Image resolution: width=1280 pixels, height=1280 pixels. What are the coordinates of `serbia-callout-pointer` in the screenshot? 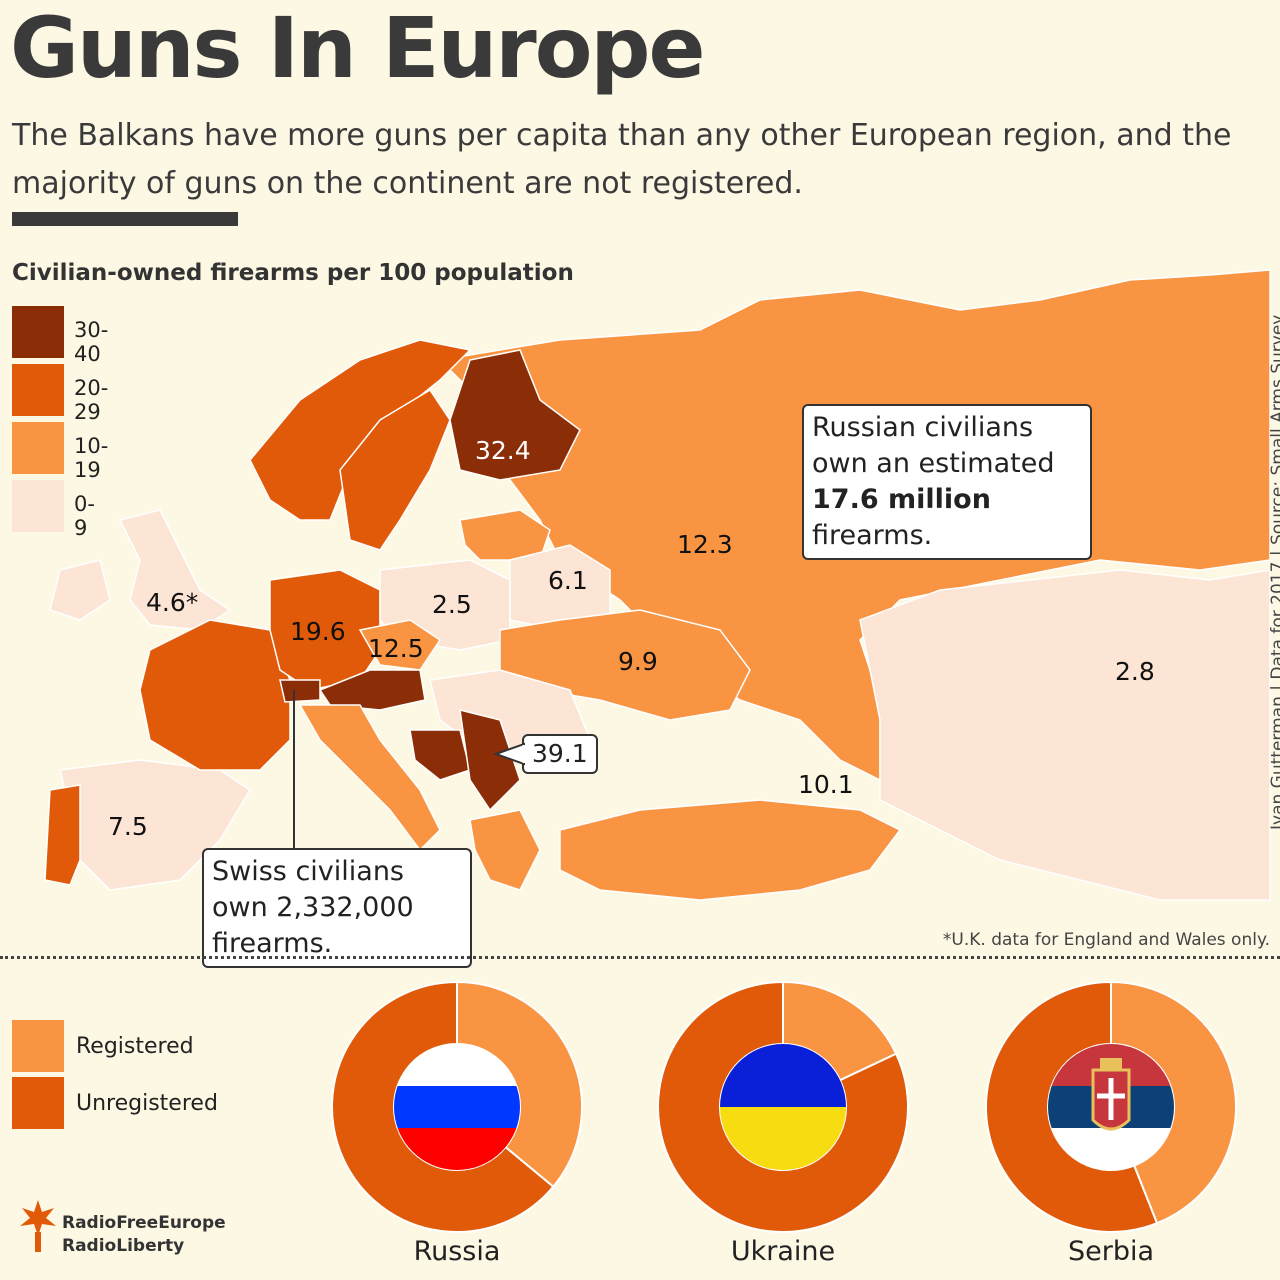 It's located at (510, 754).